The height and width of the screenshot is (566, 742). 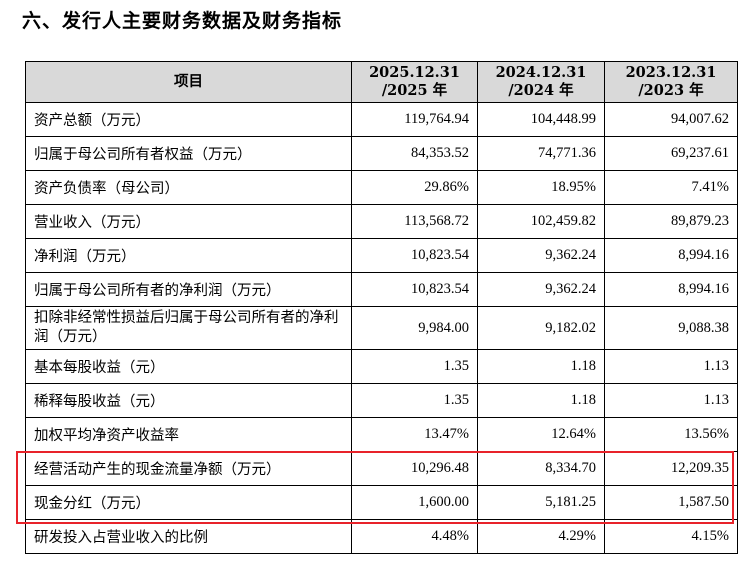 I want to click on value-2023: 94,007.62, so click(x=671, y=119).